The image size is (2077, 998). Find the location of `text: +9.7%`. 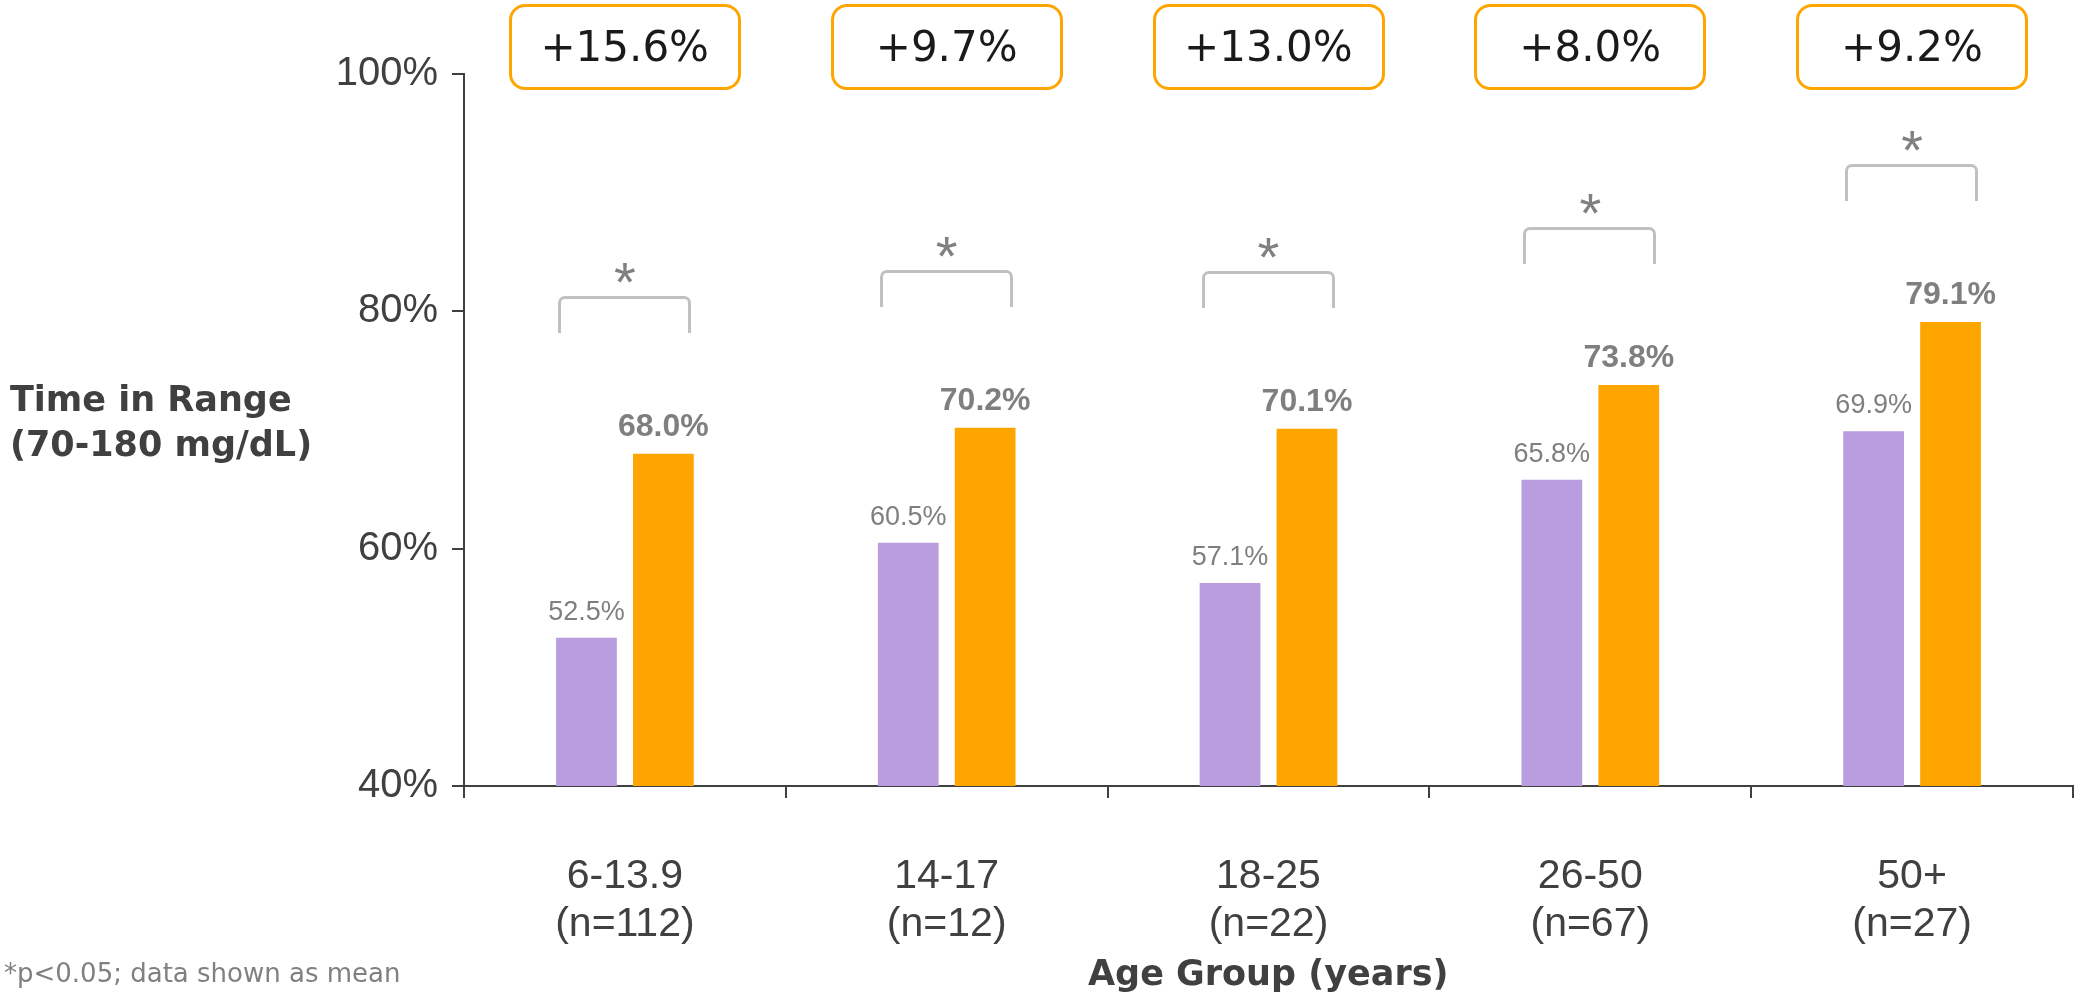

text: +9.7% is located at coordinates (946, 47).